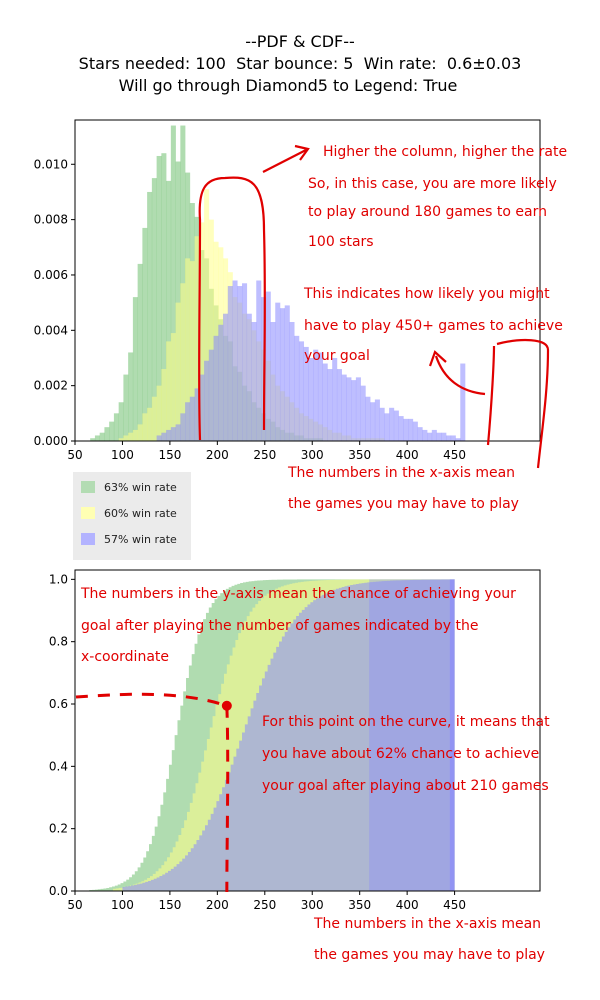 The width and height of the screenshot is (600, 1000). What do you see at coordinates (58, 704) in the screenshot?
I see `cdf-y-tick-label: 0.6` at bounding box center [58, 704].